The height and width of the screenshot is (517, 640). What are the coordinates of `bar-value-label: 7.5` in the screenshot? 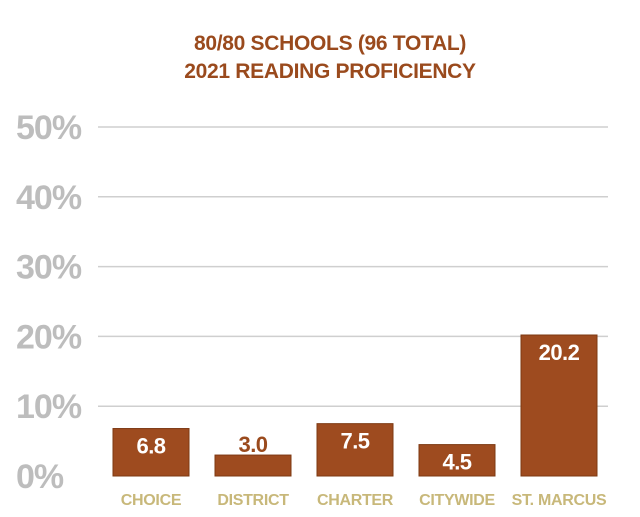 It's located at (354, 441).